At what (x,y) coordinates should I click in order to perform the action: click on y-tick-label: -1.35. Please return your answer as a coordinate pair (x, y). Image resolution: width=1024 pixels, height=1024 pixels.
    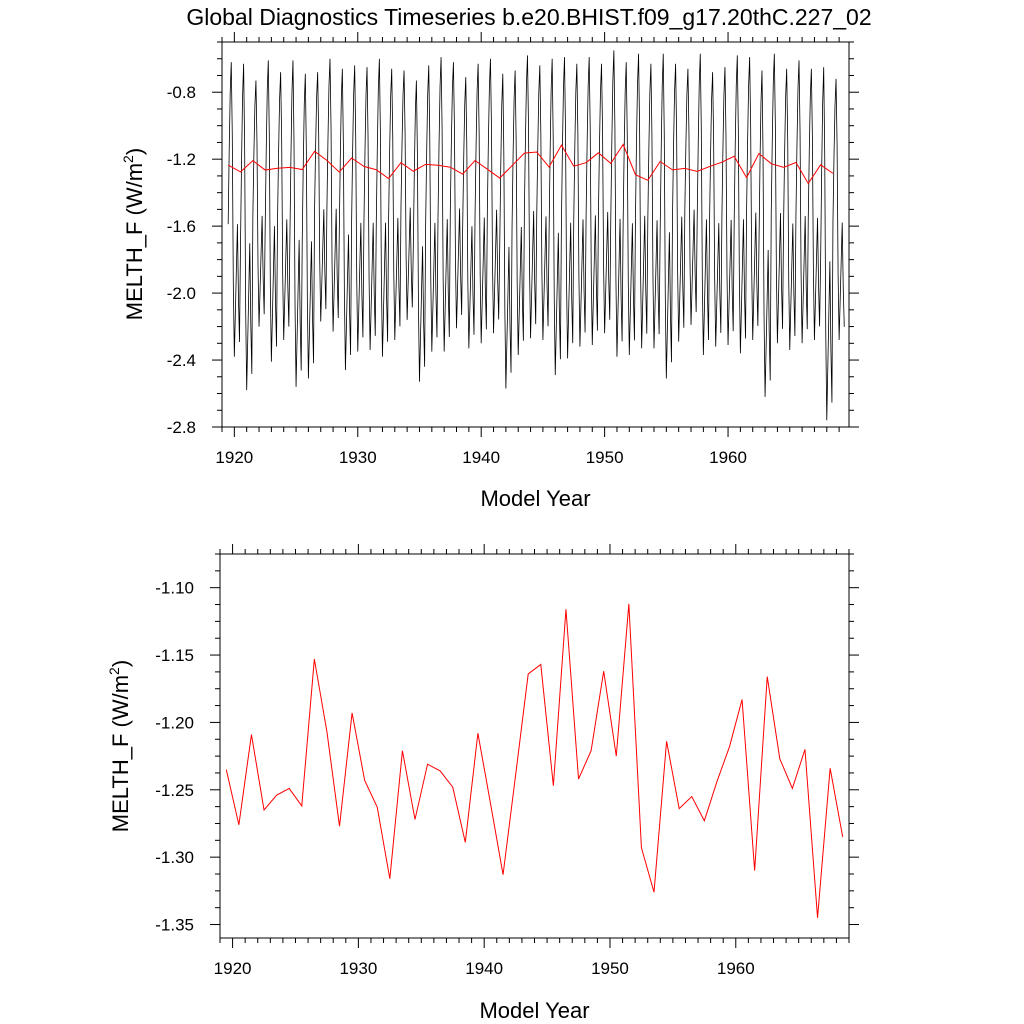
    Looking at the image, I should click on (174, 925).